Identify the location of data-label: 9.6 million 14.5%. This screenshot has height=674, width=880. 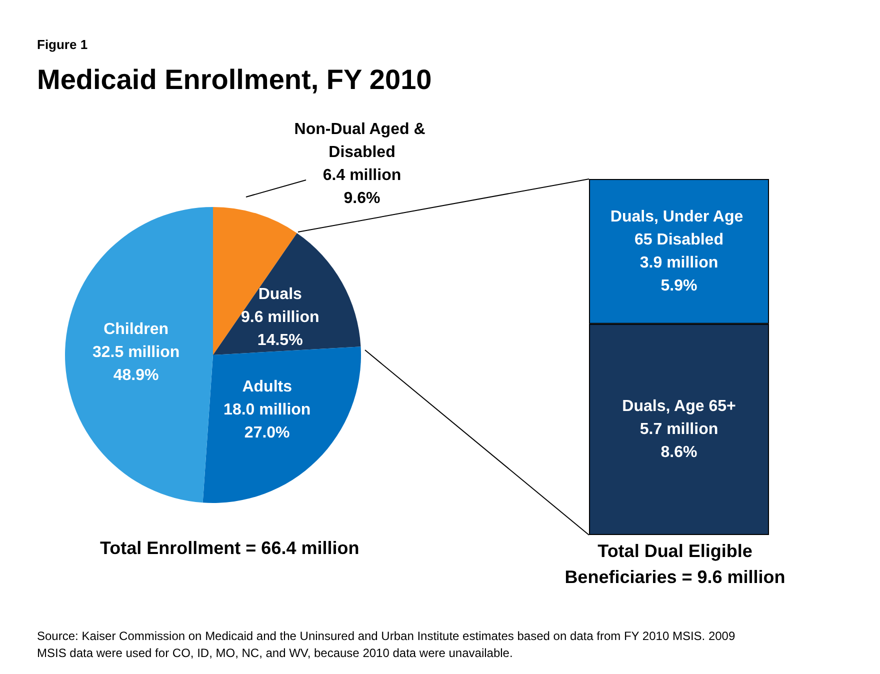
(280, 328).